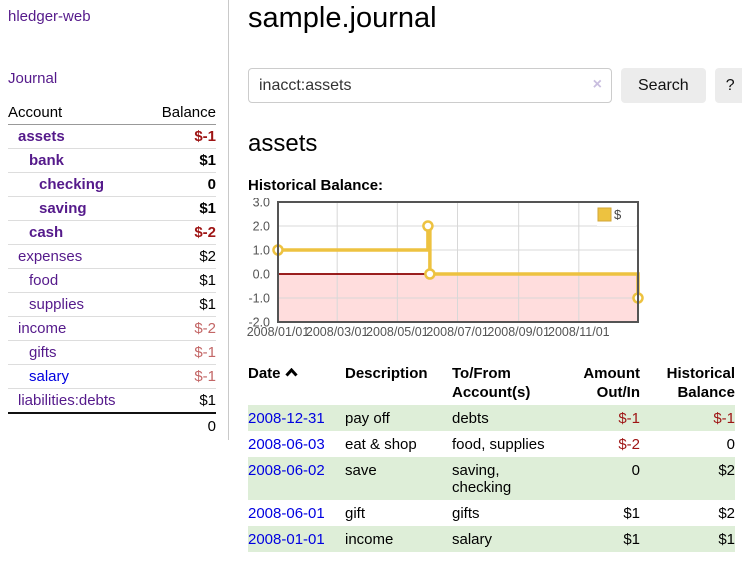  What do you see at coordinates (629, 444) in the screenshot?
I see `transaction-amount: $-2` at bounding box center [629, 444].